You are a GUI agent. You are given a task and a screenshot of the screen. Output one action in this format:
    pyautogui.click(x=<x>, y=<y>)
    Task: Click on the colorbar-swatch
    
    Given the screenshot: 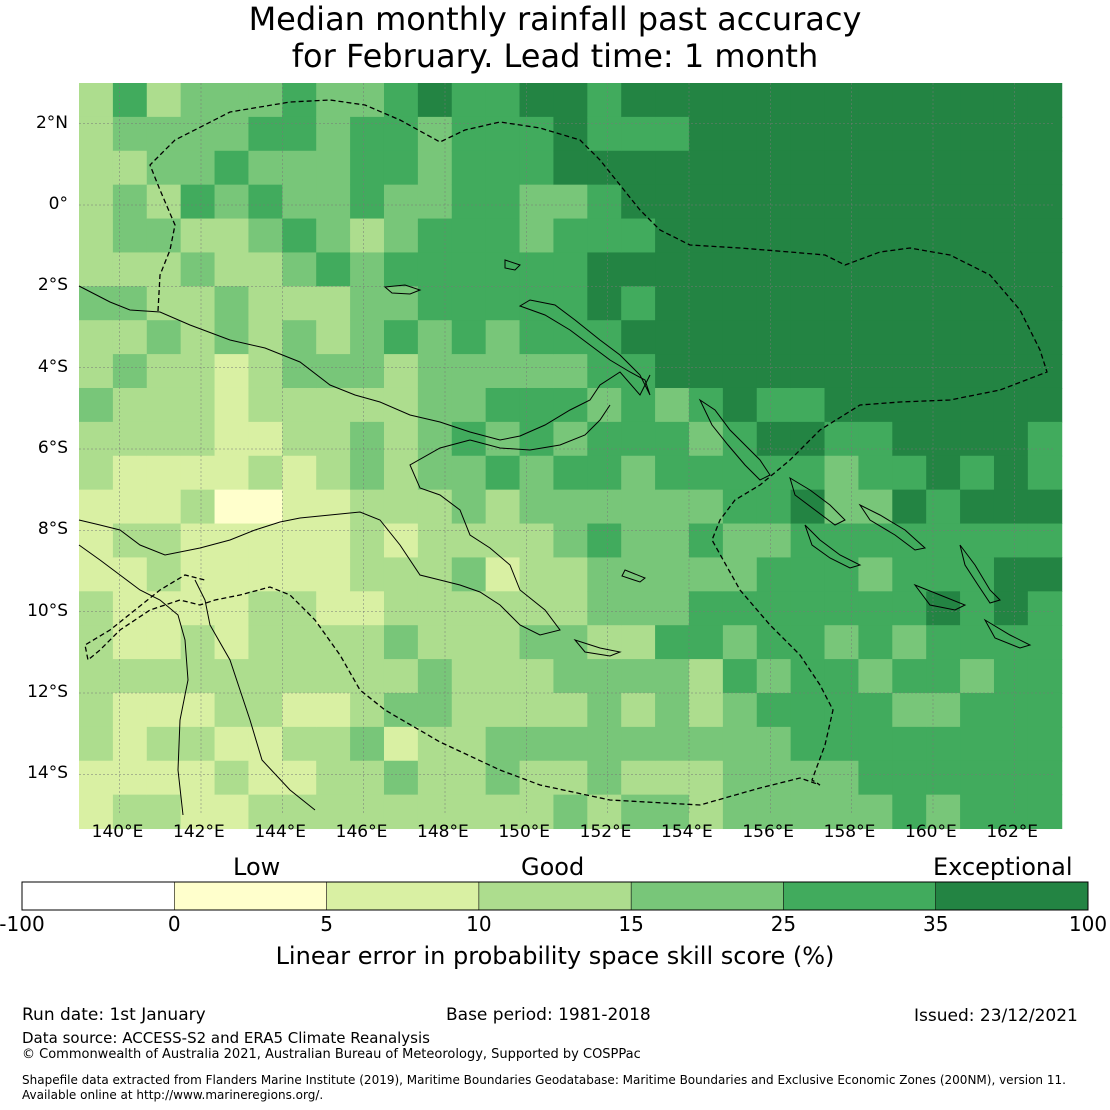 What is the action you would take?
    pyautogui.click(x=1011, y=896)
    